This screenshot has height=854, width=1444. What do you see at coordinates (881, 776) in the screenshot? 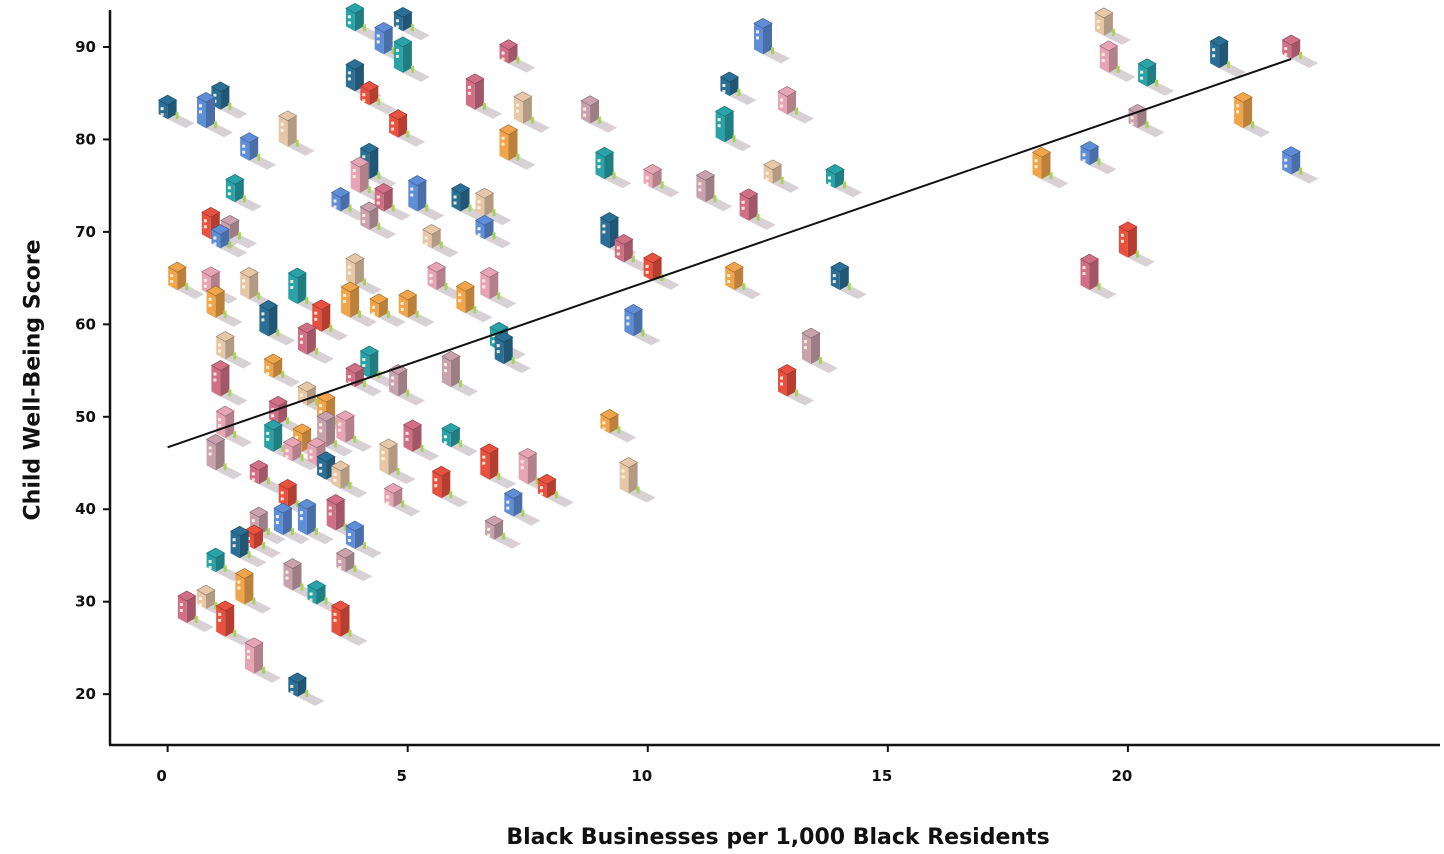
I see `x-tick-label: 15` at bounding box center [881, 776].